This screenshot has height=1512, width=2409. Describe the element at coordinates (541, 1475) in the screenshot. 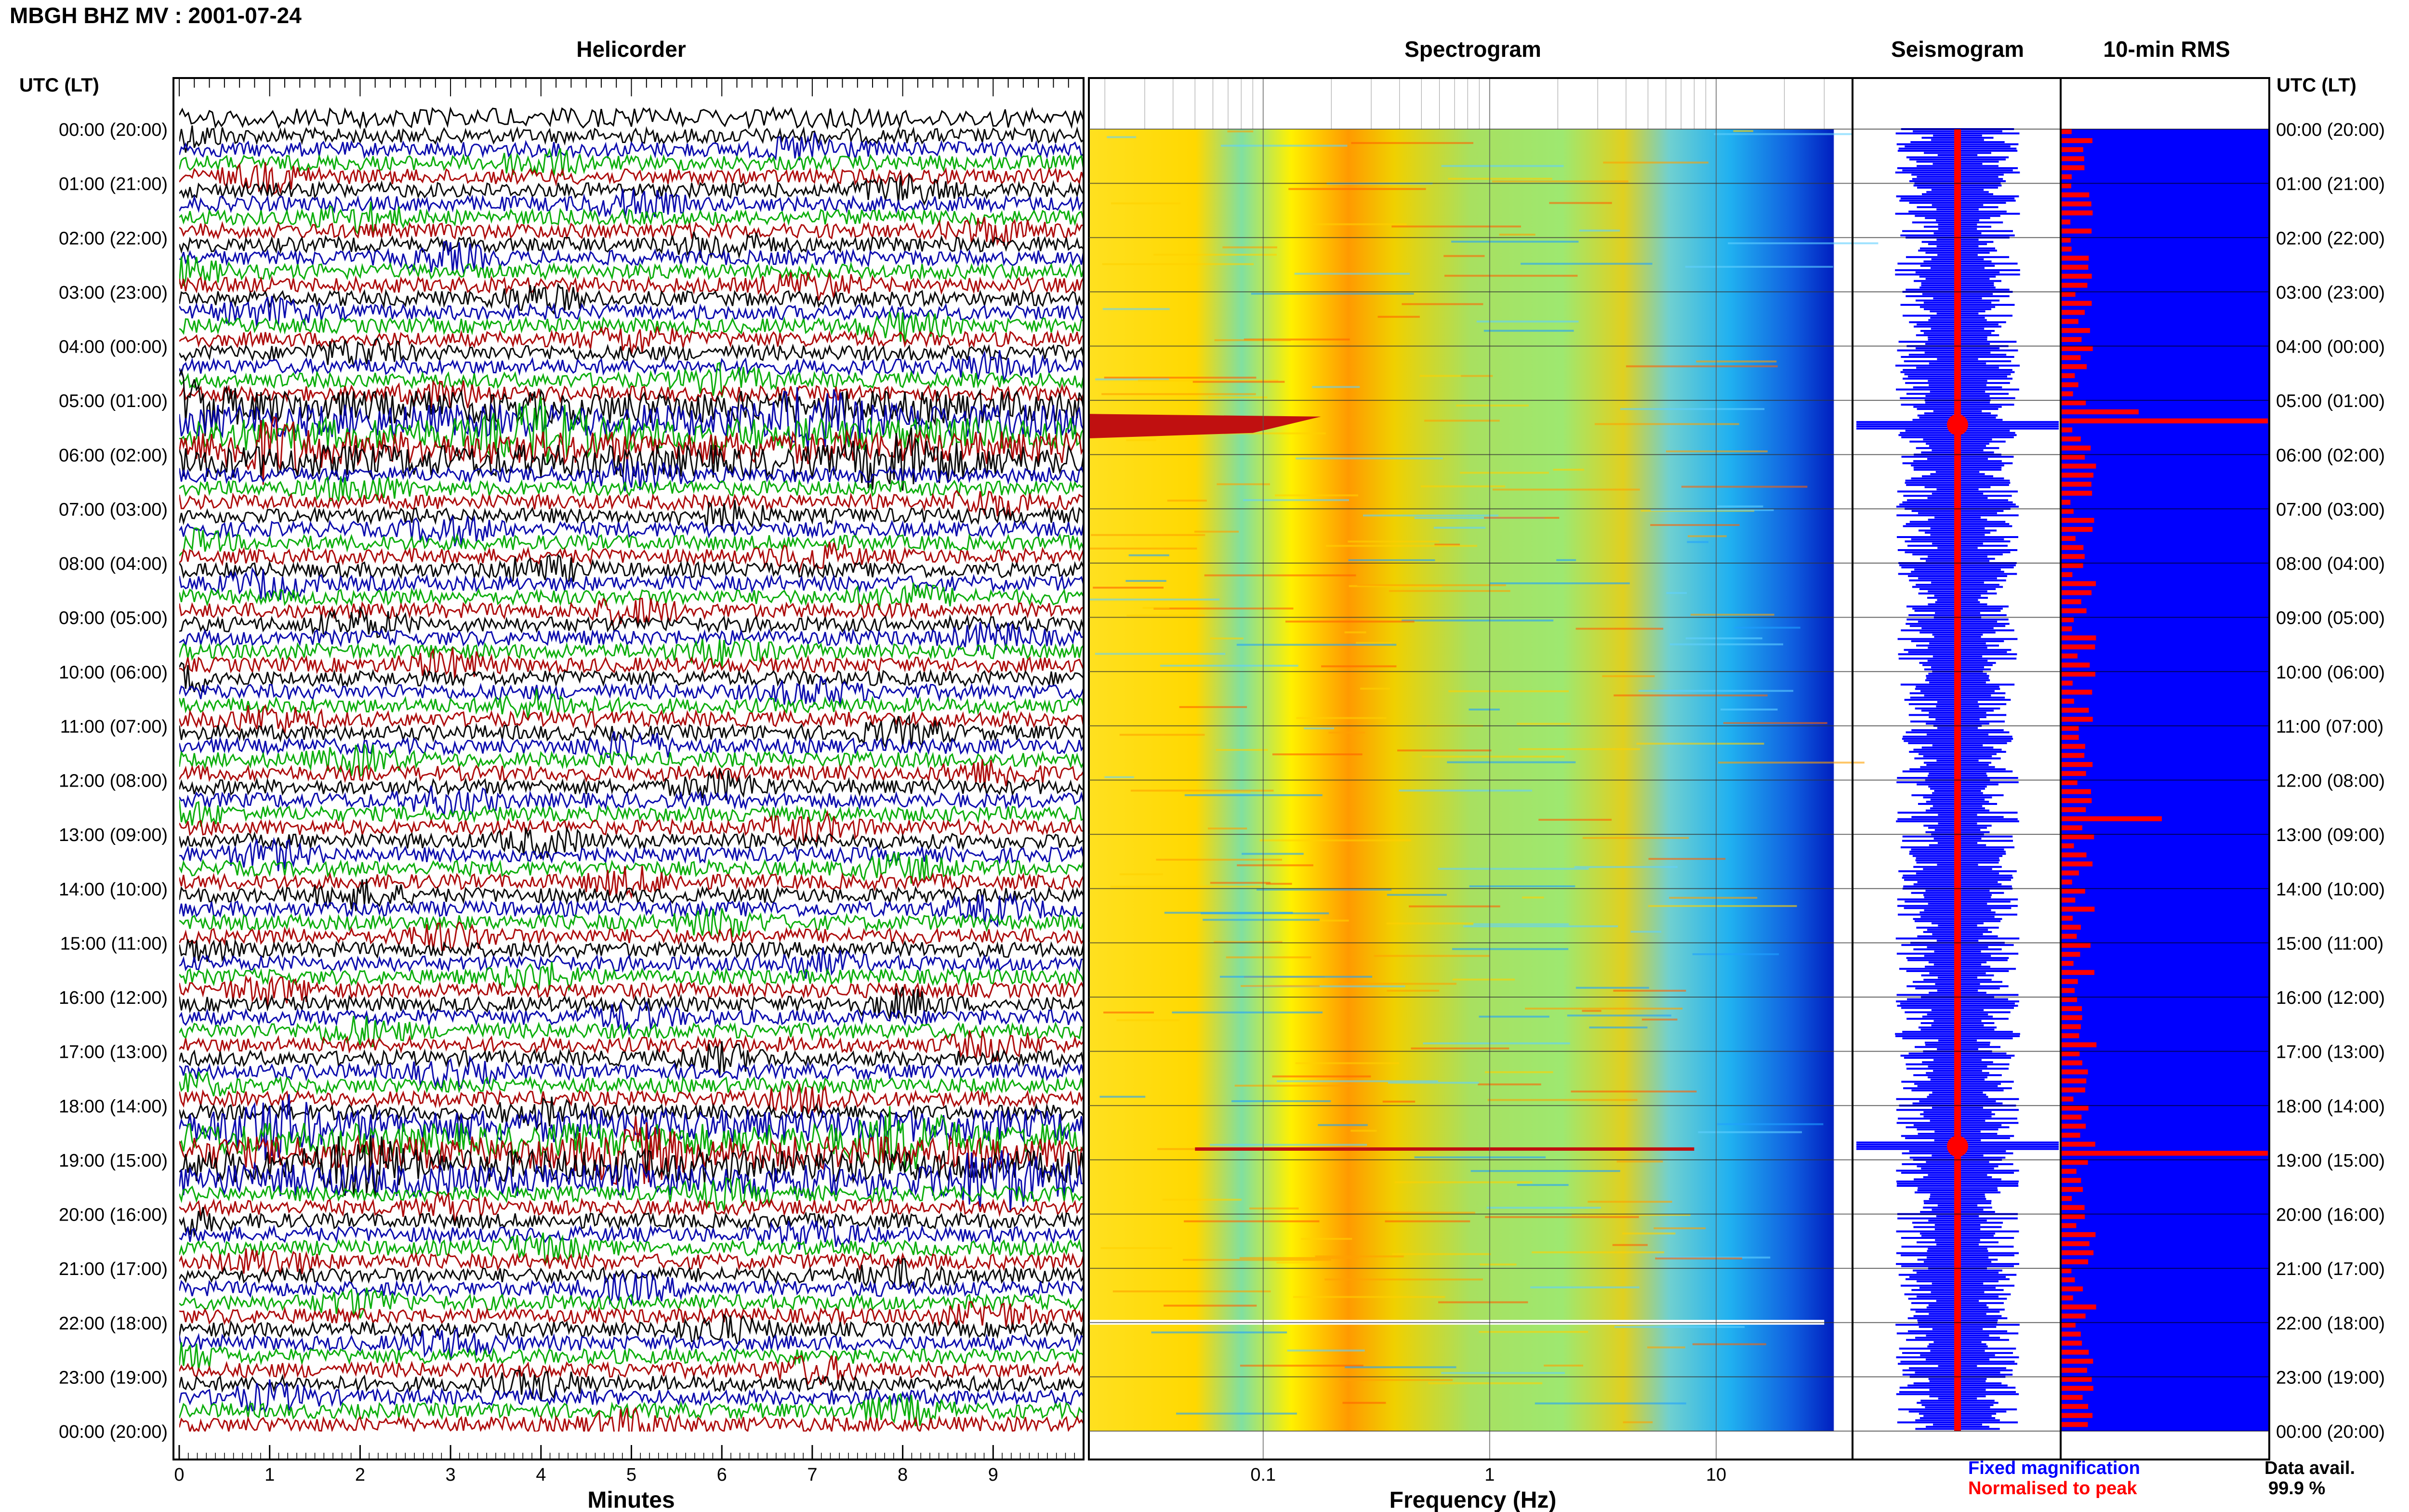

I see `minute-tick-label: 4` at that location.